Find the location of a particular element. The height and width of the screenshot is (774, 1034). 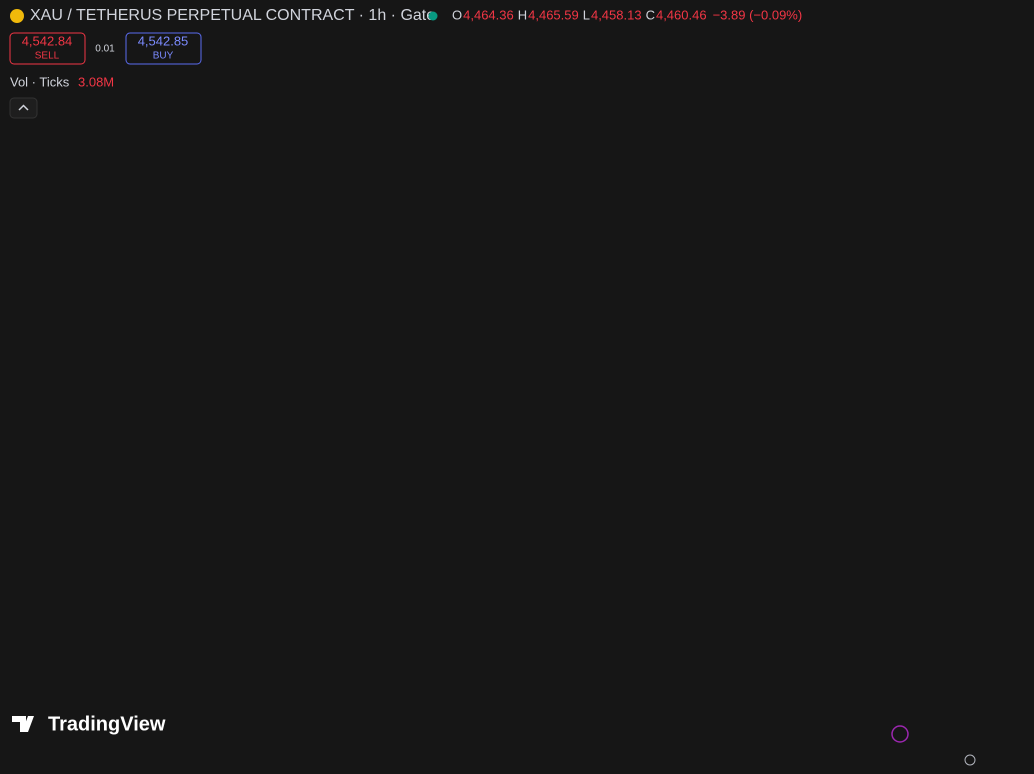

brand-logo is located at coordinates (23, 724).